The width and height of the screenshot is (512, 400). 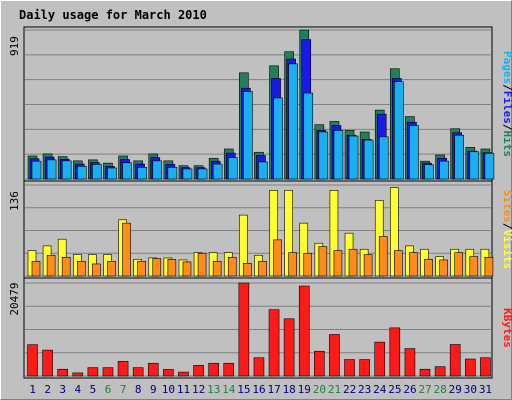 I want to click on x-tick-day-24: 24, so click(x=380, y=389).